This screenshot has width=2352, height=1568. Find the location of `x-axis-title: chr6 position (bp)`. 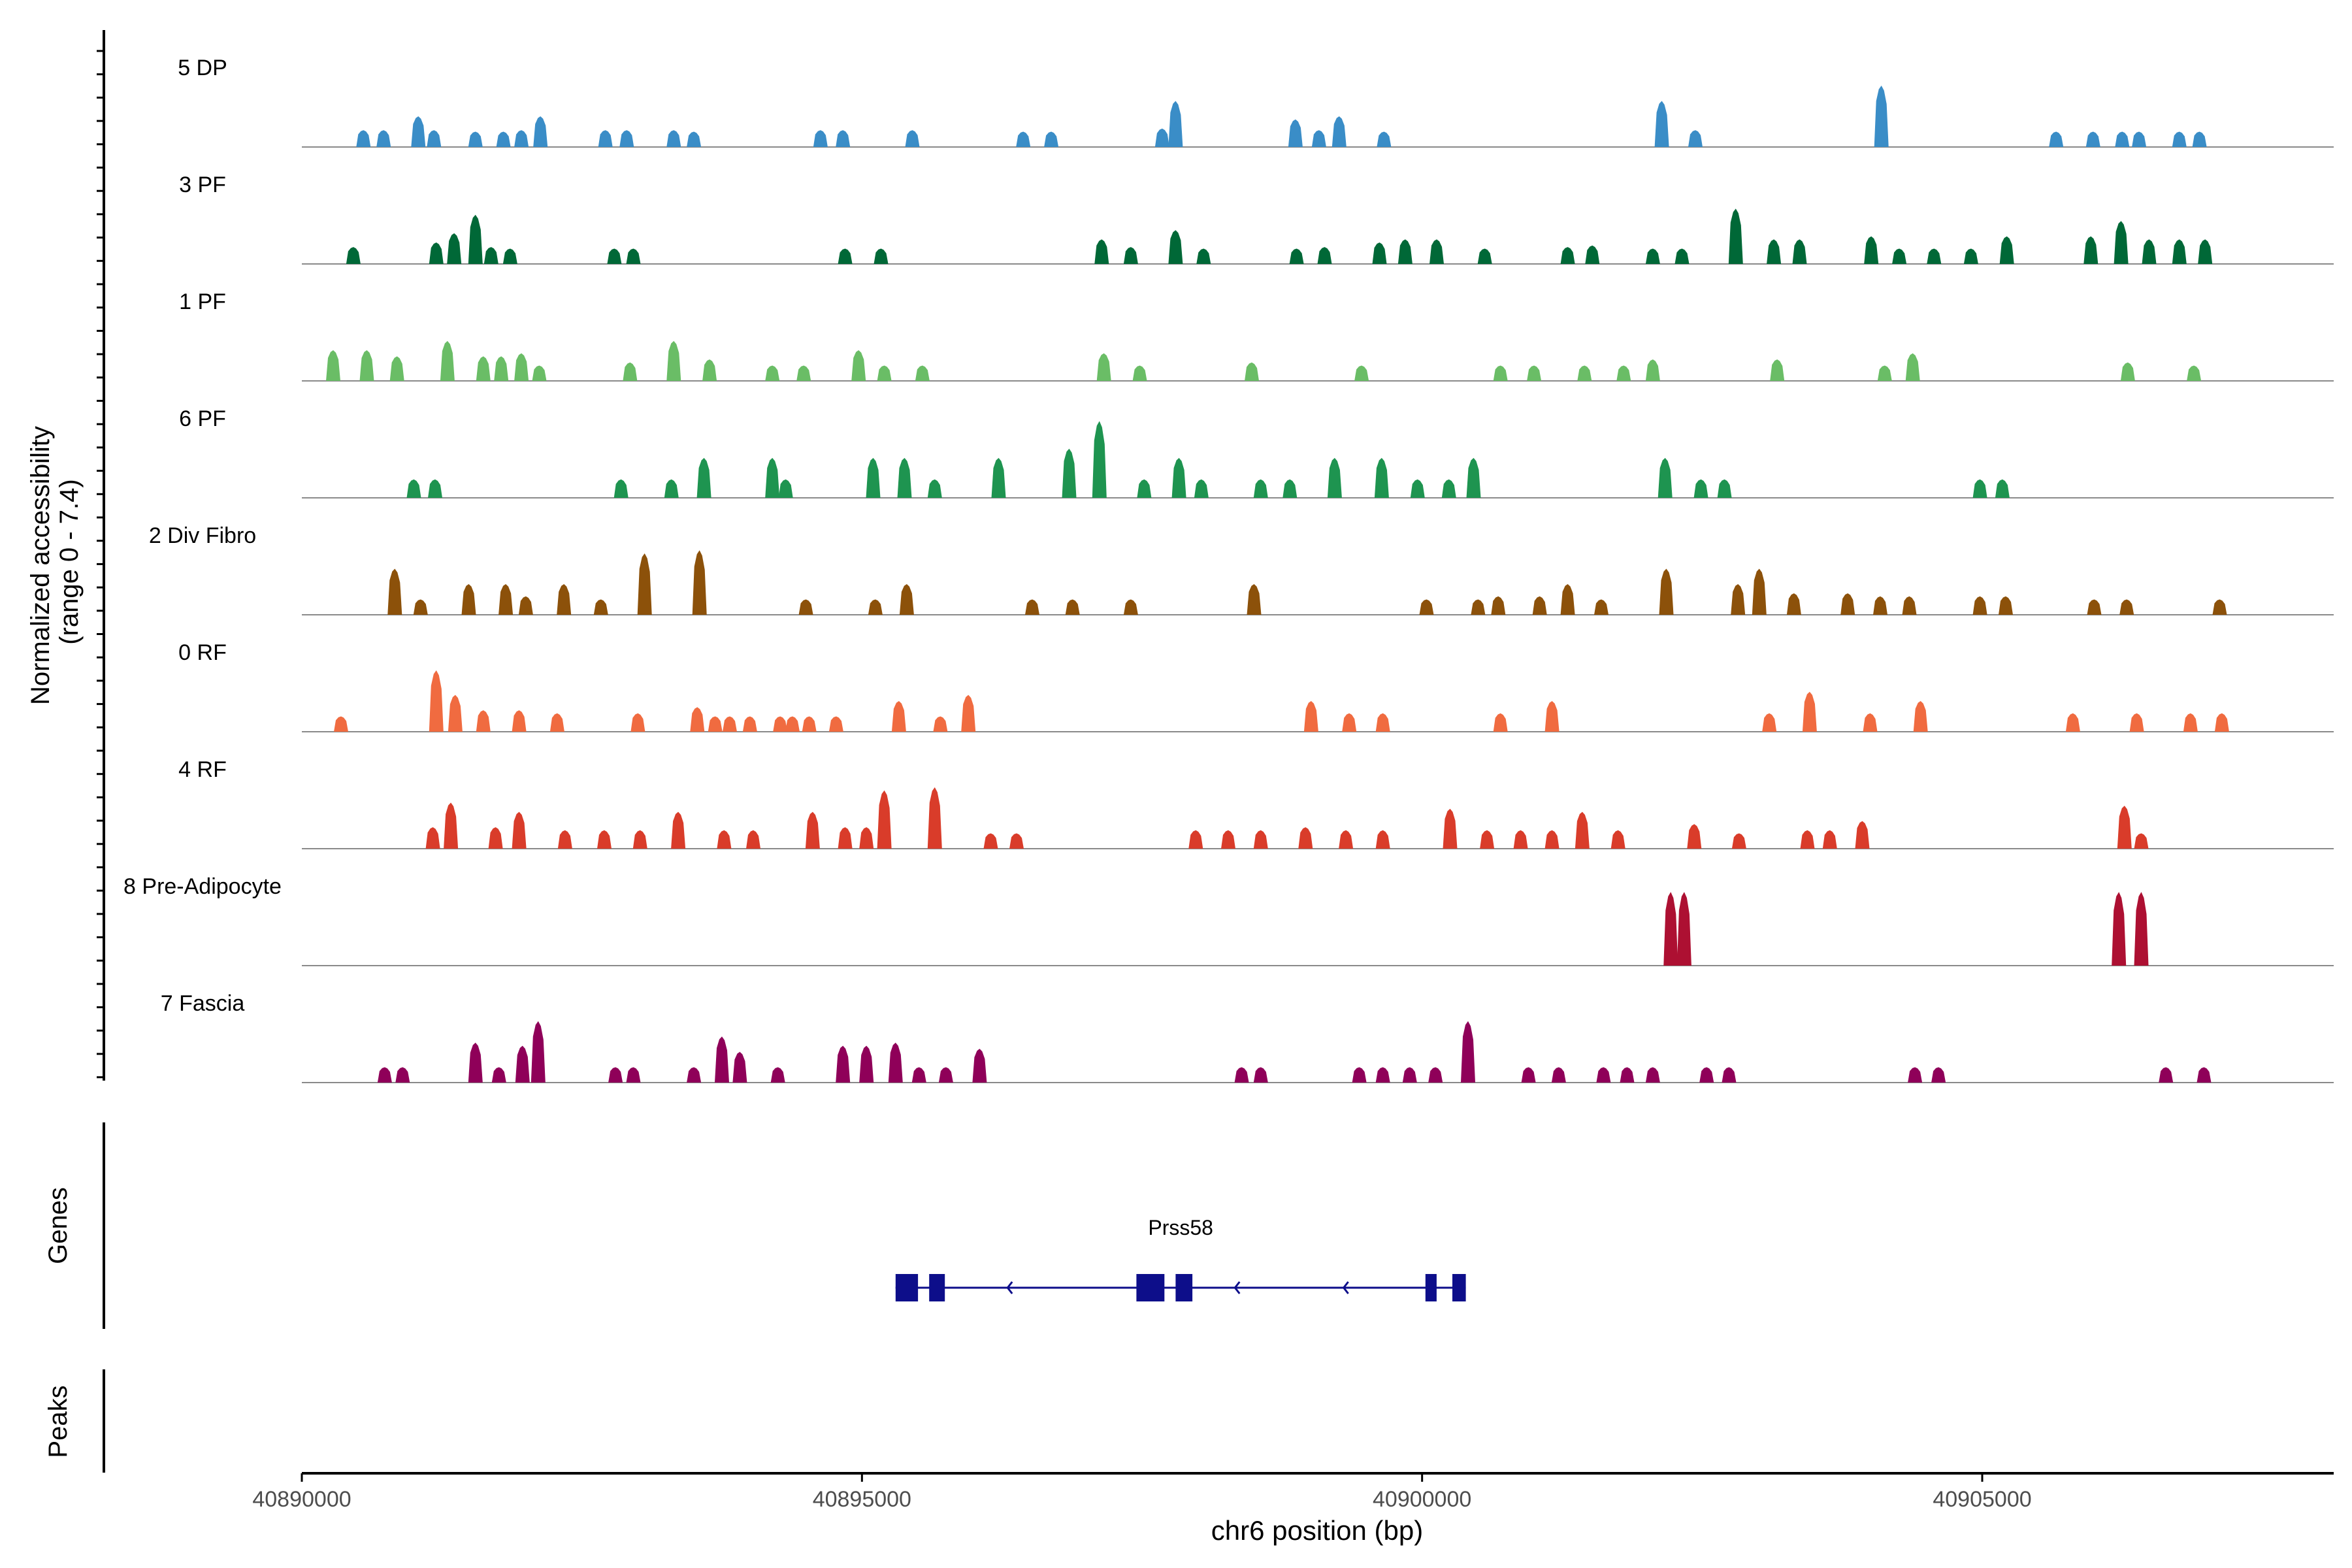

x-axis-title: chr6 position (bp) is located at coordinates (1317, 1530).